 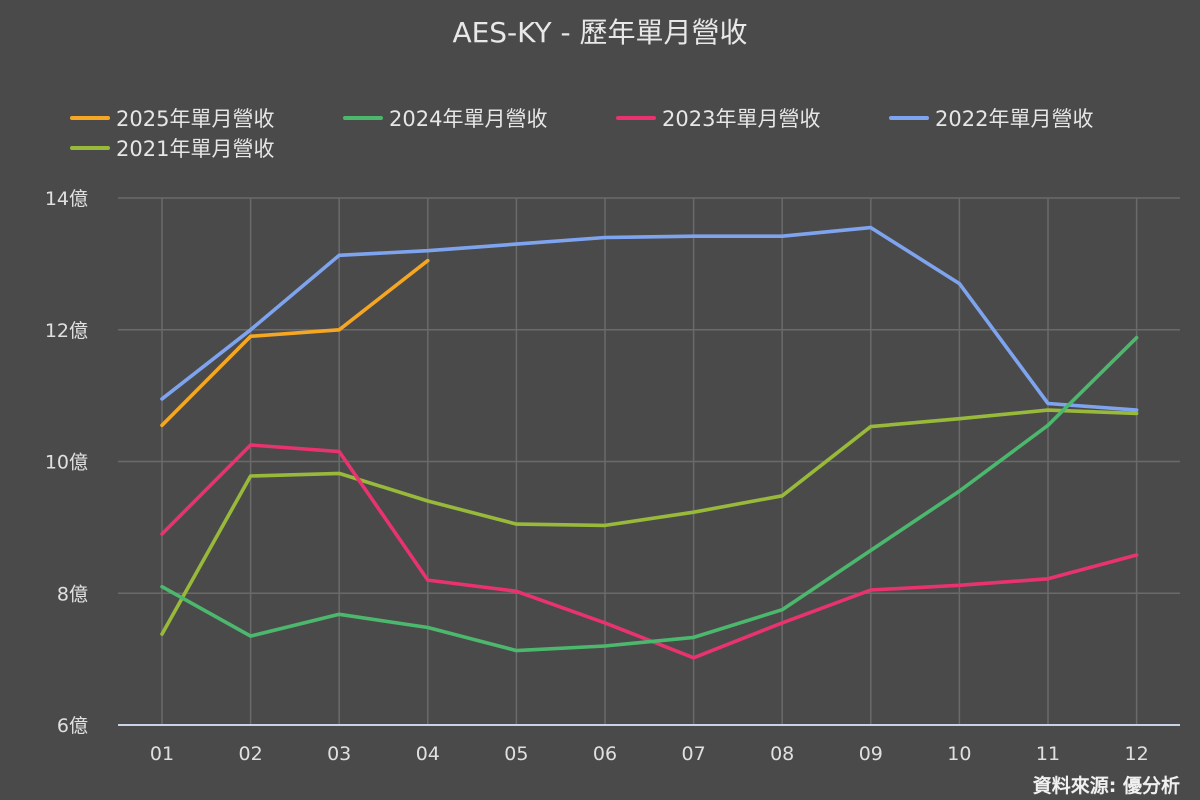 I want to click on legend-item: 2025年單月營收, so click(x=172, y=119).